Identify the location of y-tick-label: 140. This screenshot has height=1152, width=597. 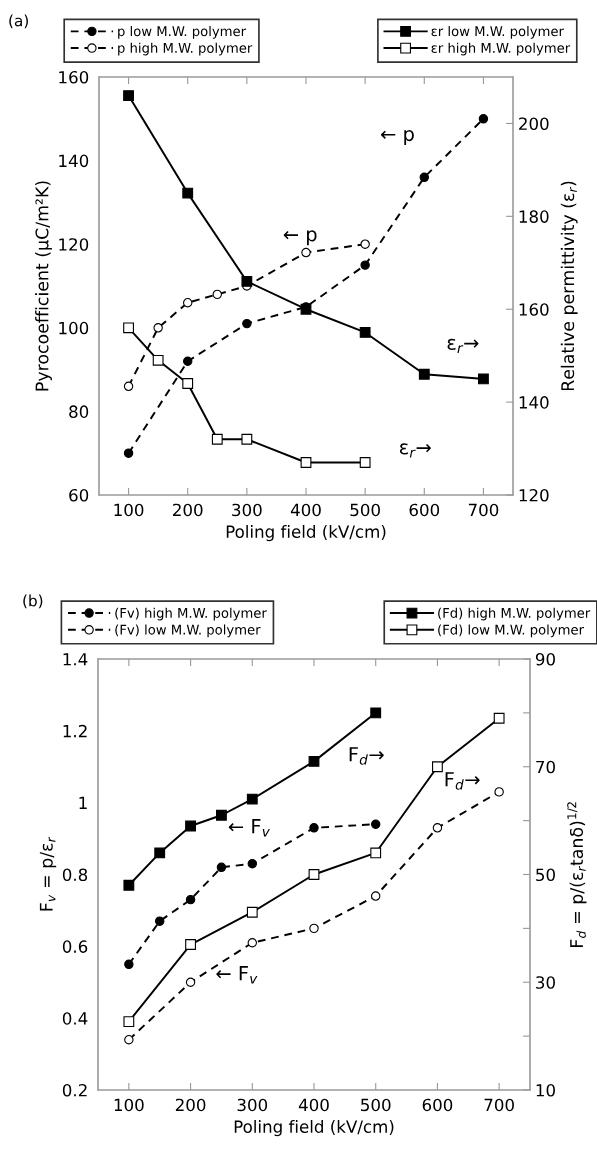
(74, 161).